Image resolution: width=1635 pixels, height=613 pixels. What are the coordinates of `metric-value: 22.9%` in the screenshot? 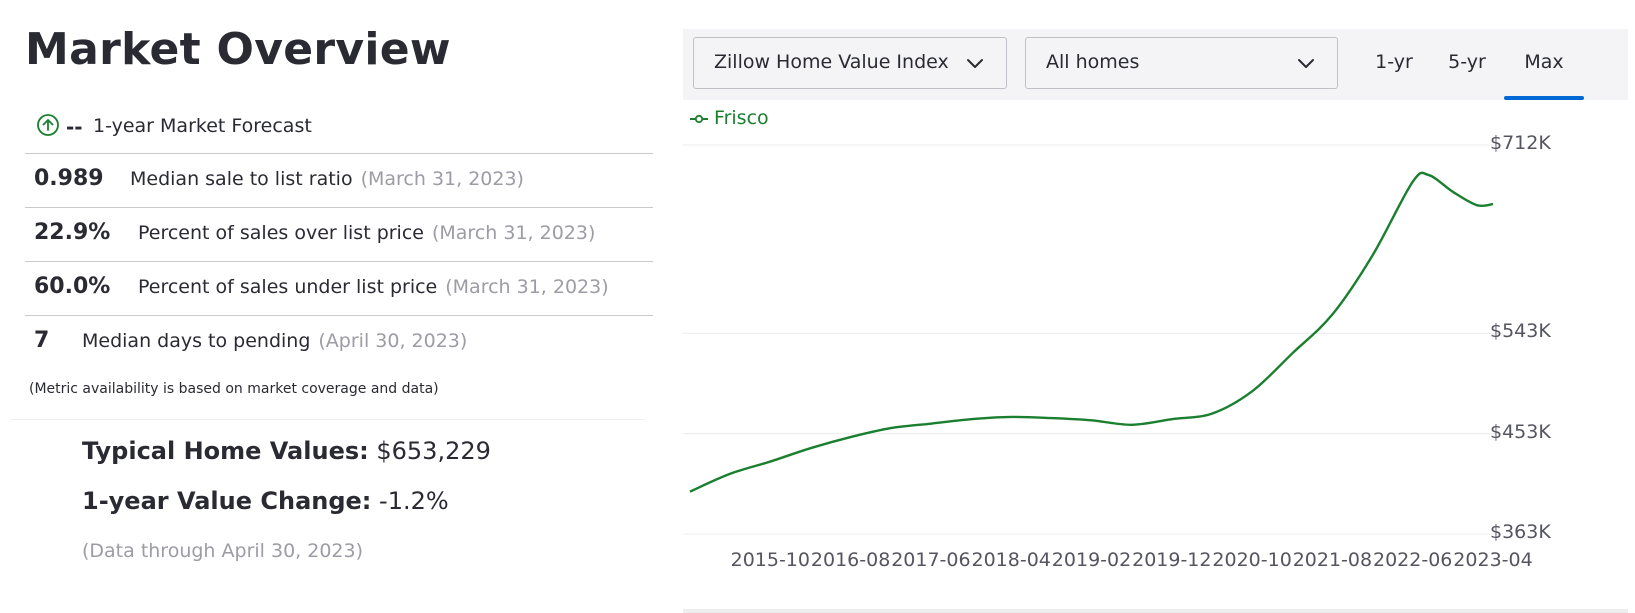 It's located at (72, 232).